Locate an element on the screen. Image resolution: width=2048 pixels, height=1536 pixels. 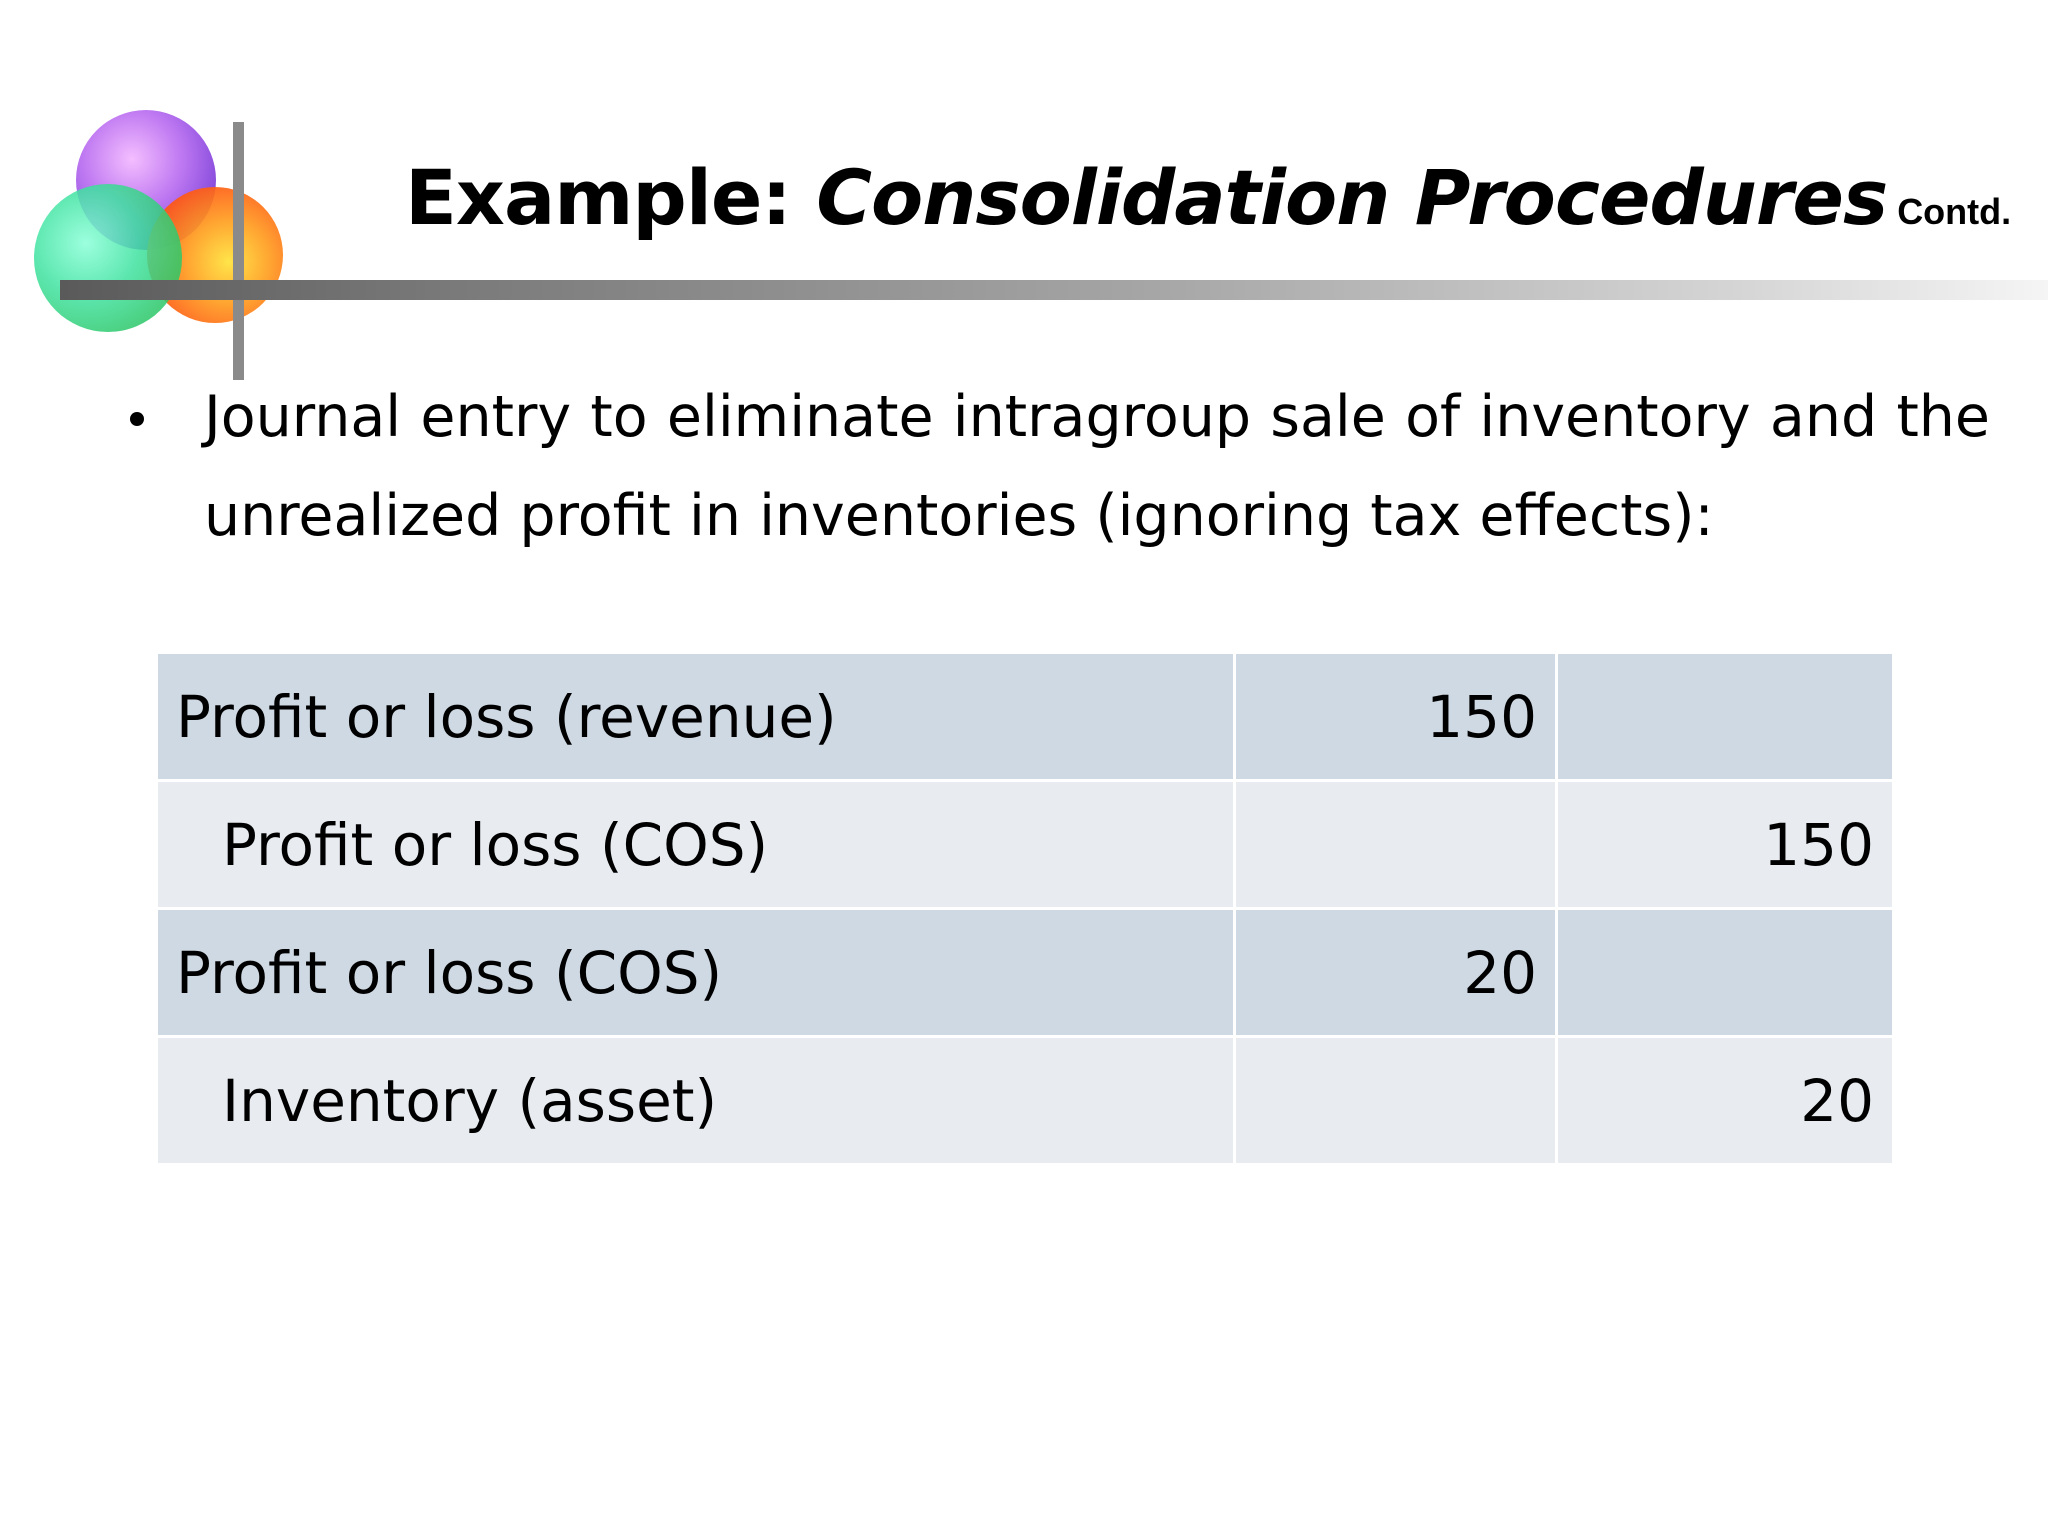
credit-cell: 20 is located at coordinates (1725, 1100).